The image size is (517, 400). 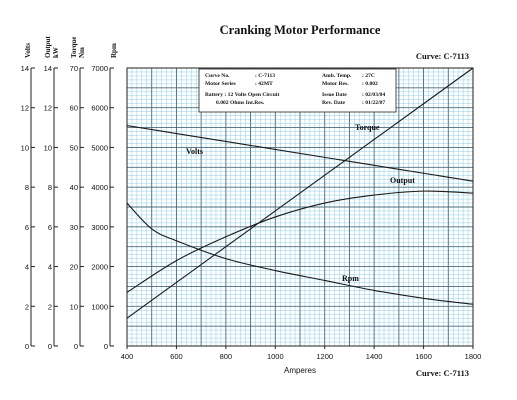 I want to click on y-tick-label: 2000, so click(x=99, y=267).